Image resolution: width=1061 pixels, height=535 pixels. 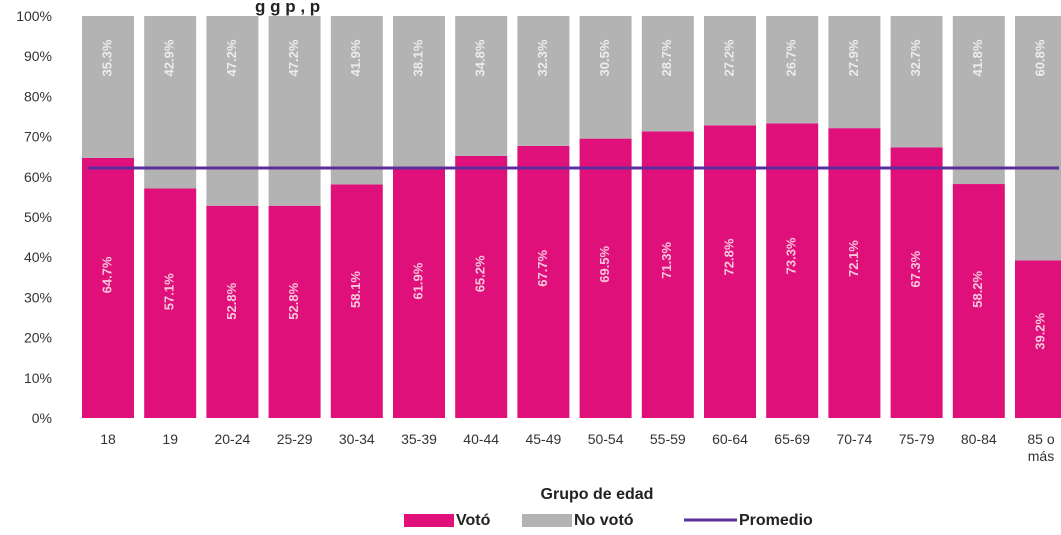 What do you see at coordinates (666, 57) in the screenshot?
I see `data-label: 28.7%` at bounding box center [666, 57].